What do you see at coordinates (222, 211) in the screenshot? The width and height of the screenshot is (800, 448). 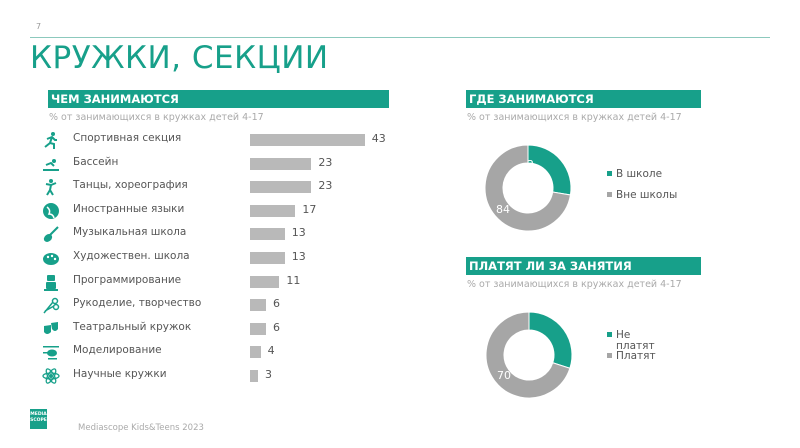 I see `bar-row: Иностранные языки 17` at bounding box center [222, 211].